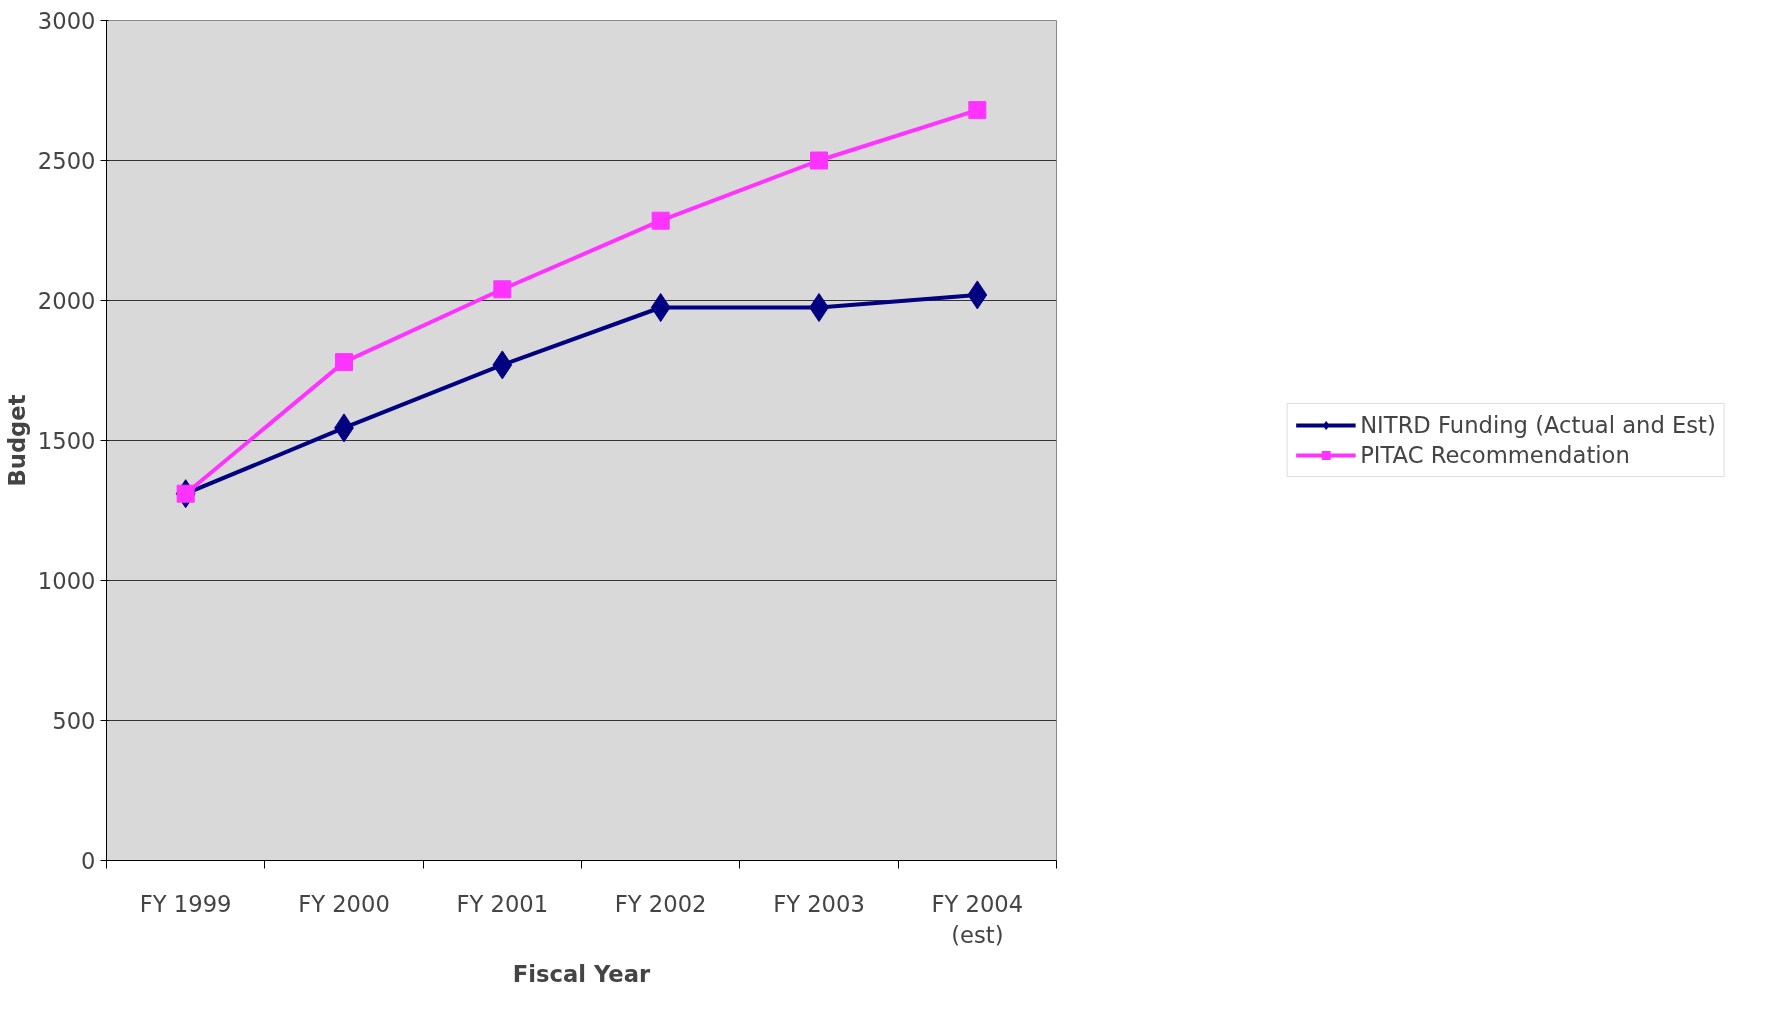 This screenshot has height=1018, width=1784. What do you see at coordinates (66, 301) in the screenshot?
I see `y-tick-label: 2000` at bounding box center [66, 301].